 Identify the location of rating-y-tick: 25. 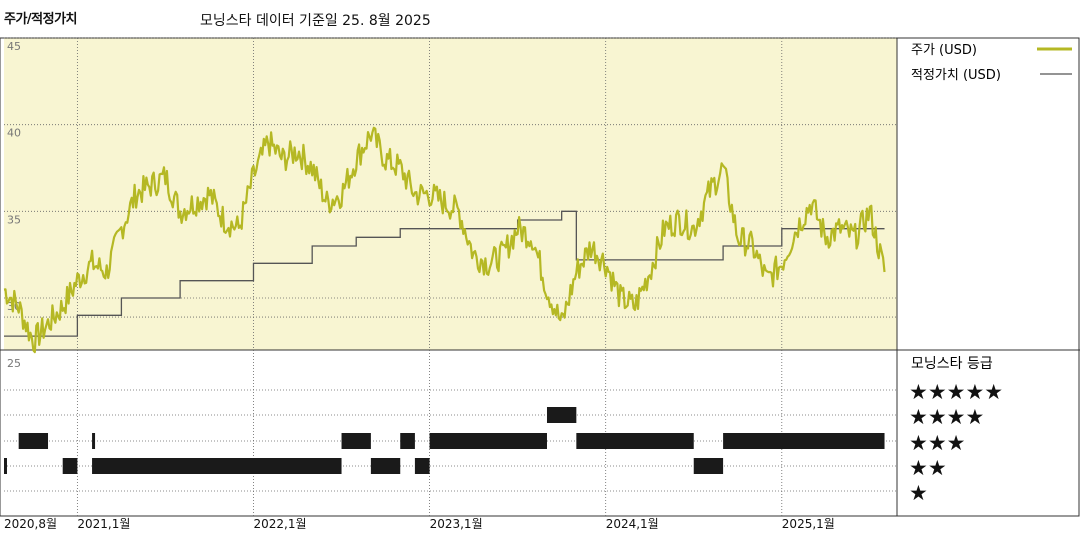
(14, 363).